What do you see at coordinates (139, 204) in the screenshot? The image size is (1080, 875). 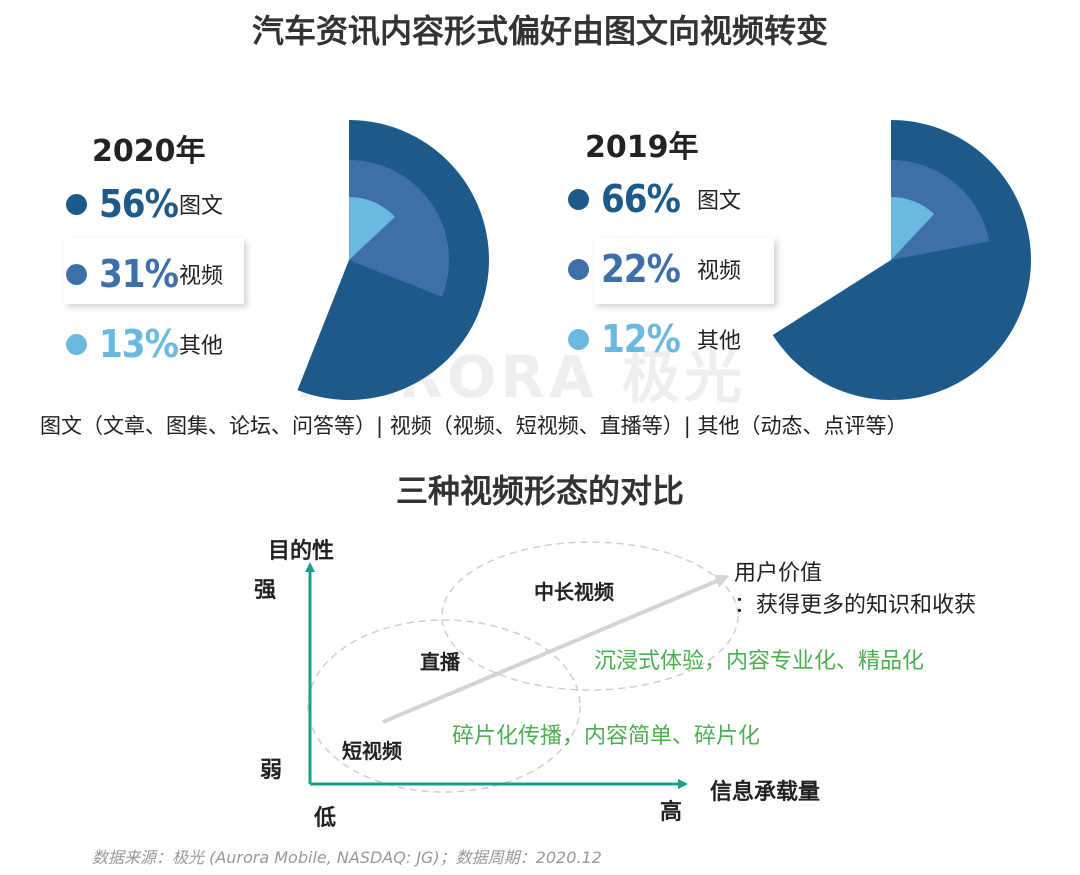 I see `pct-graphic: 56%` at bounding box center [139, 204].